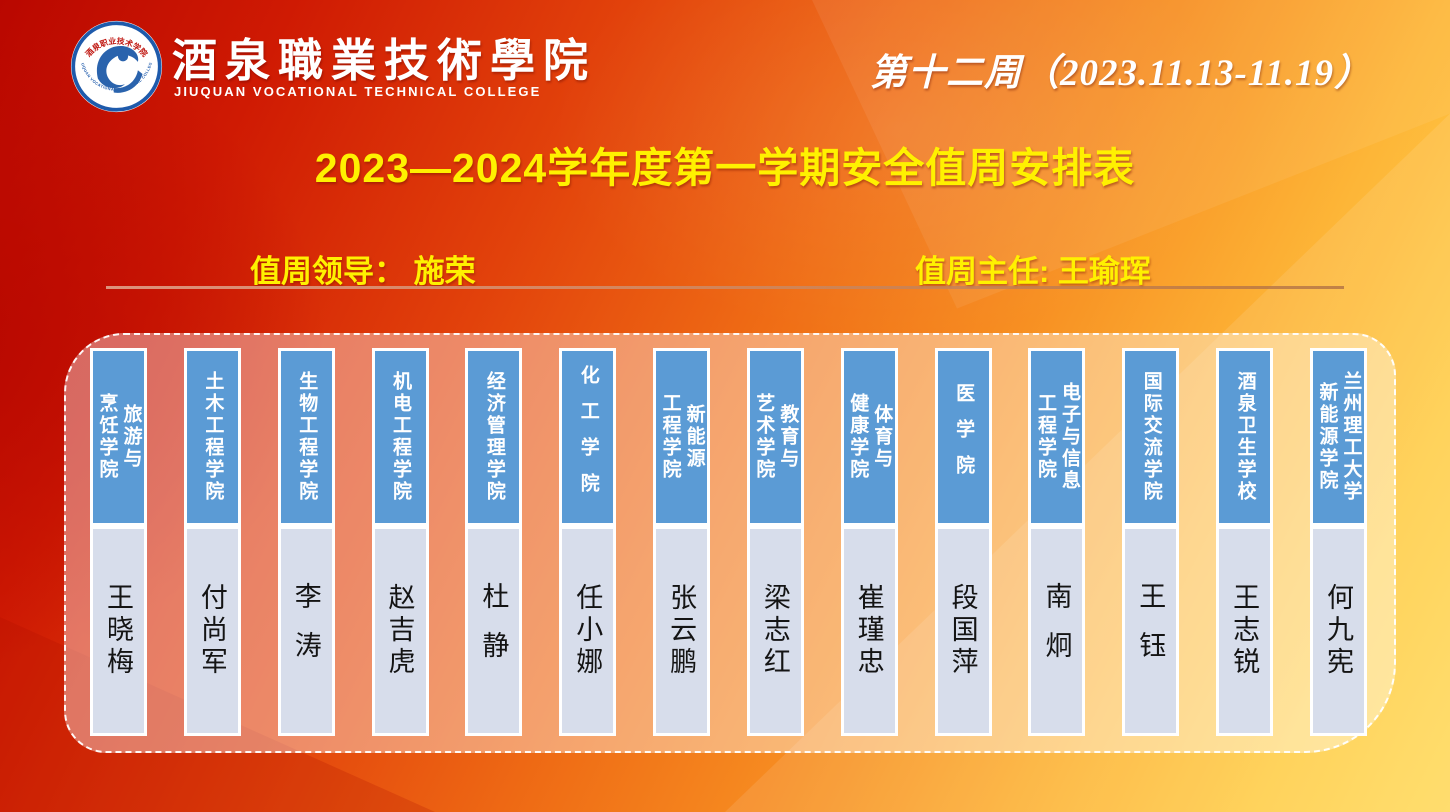 The width and height of the screenshot is (1450, 812). Describe the element at coordinates (1033, 271) in the screenshot. I see `duty-director-label: 值周主任: 王瑜珲` at that location.